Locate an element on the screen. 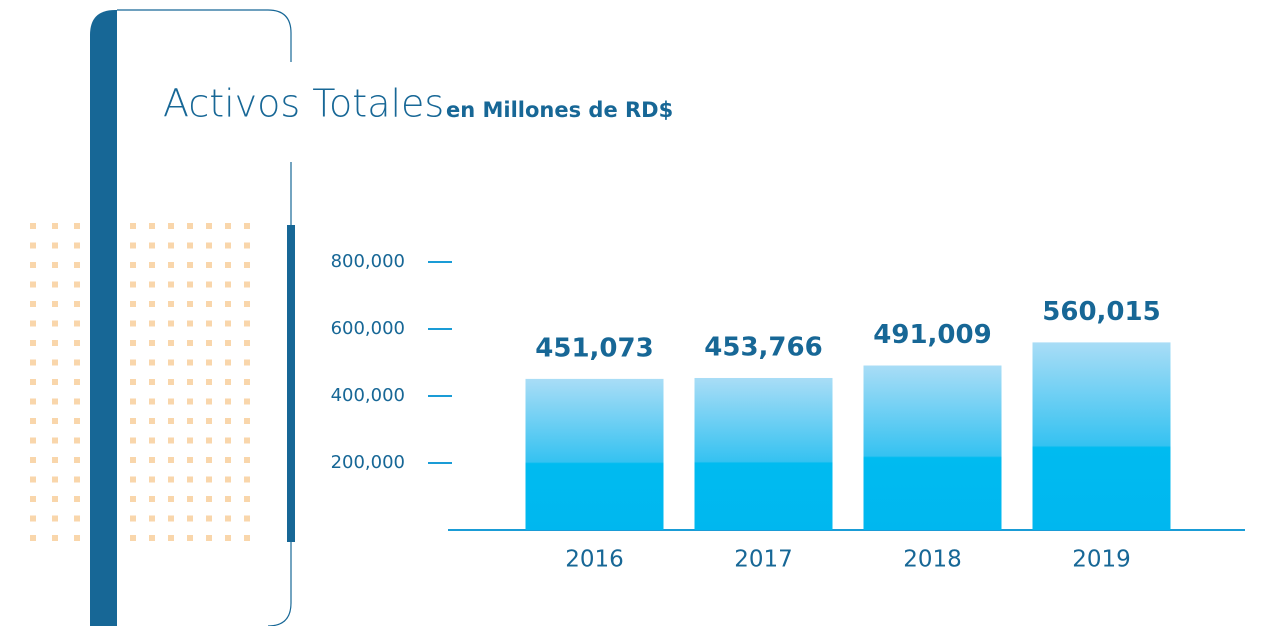  x-tick-label: 2016 is located at coordinates (594, 560).